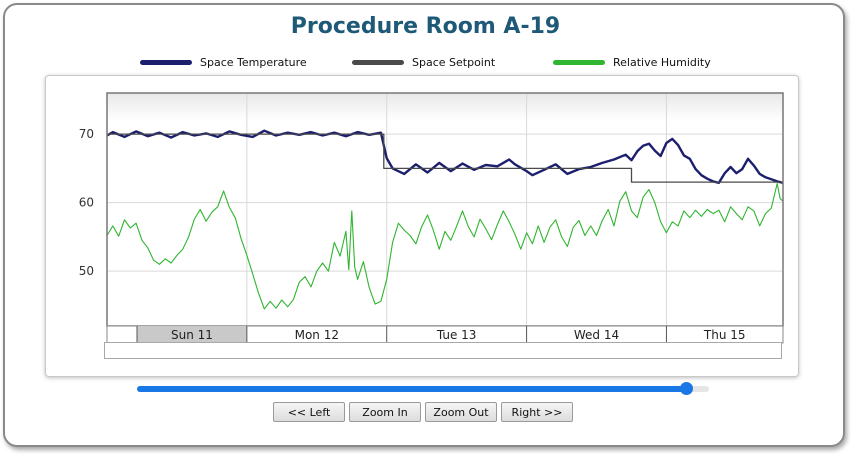  I want to click on series-line-space-setpoint, so click(445, 158).